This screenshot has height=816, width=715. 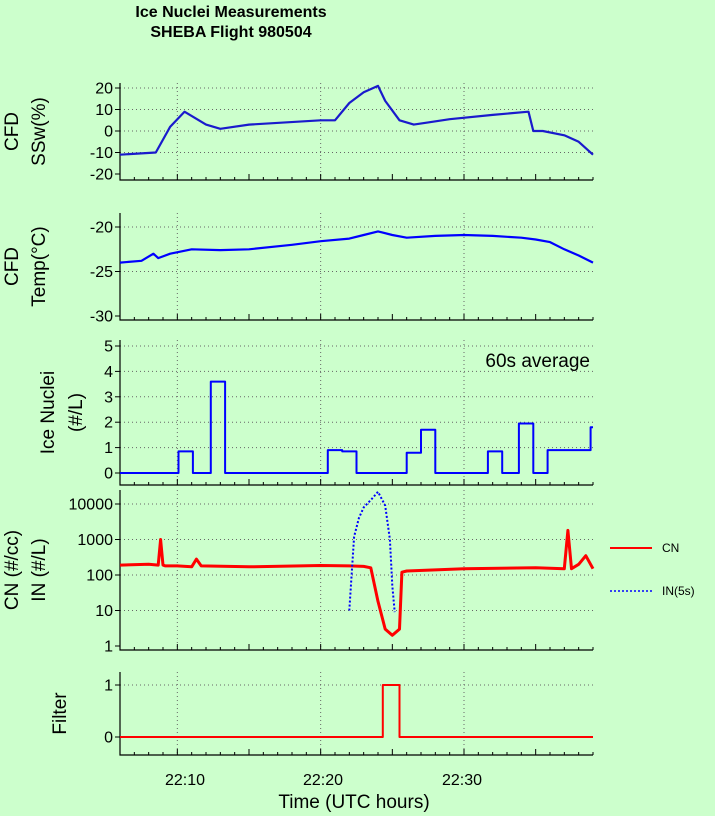 What do you see at coordinates (670, 548) in the screenshot?
I see `legend-cn-label: CN` at bounding box center [670, 548].